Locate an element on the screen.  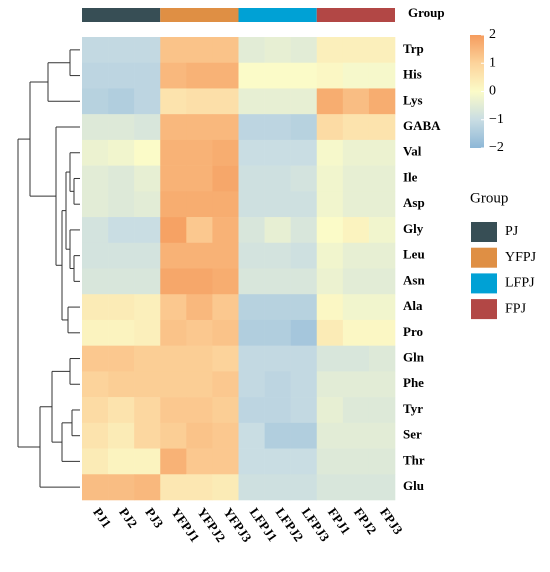
row-label: Ser is located at coordinates (412, 434).